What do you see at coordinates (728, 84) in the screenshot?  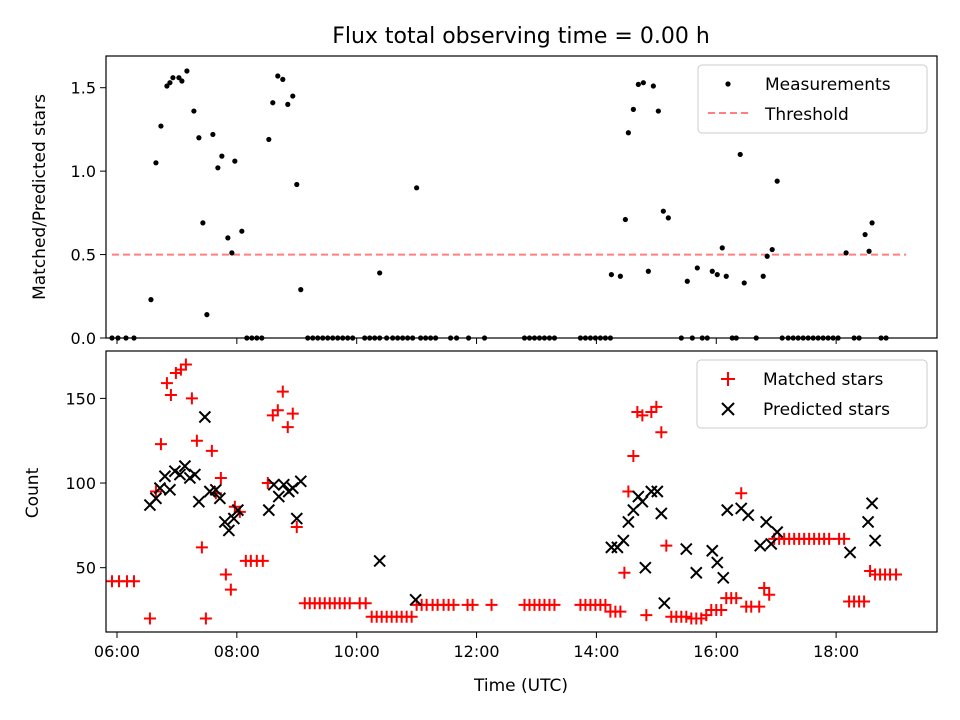 I see `legend-measurements-marker` at bounding box center [728, 84].